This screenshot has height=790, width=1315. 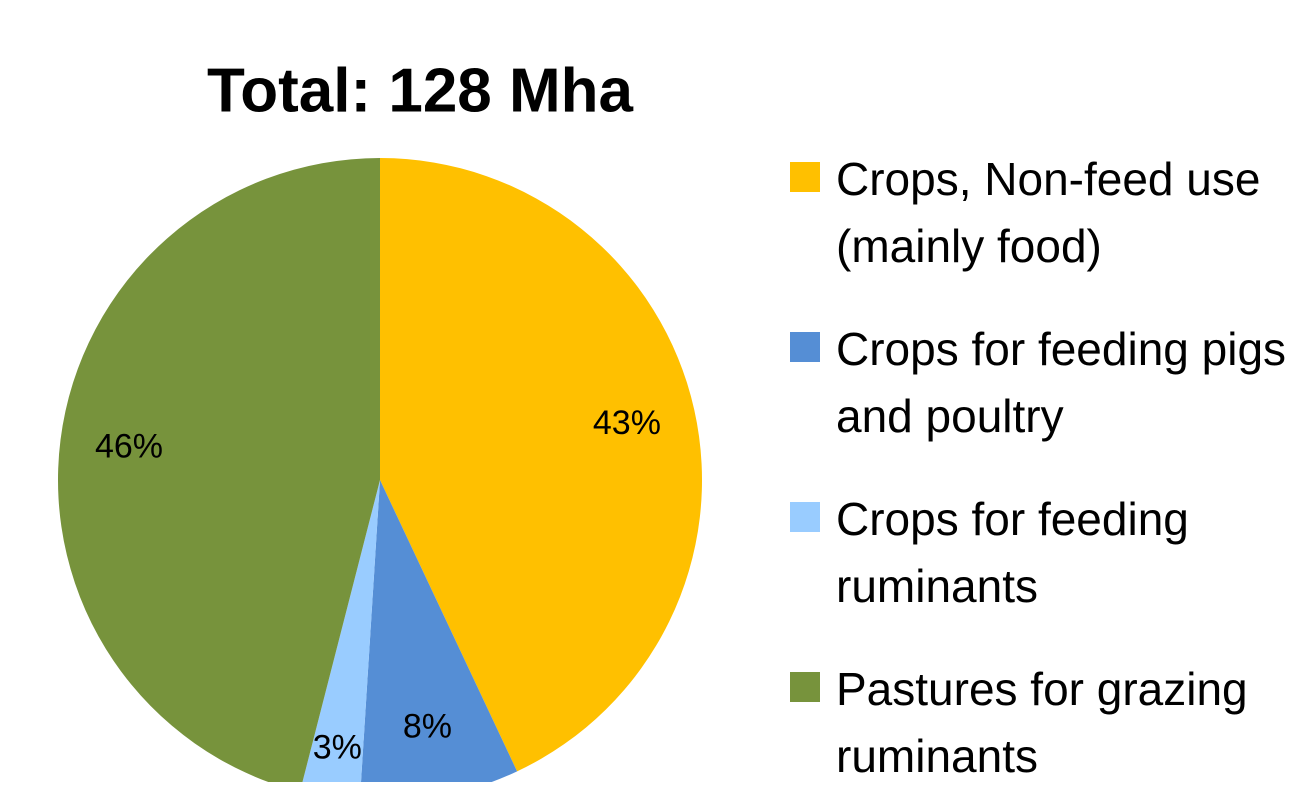 I want to click on legend-label: Crops, Non-feed use (mainly food), so click(x=1048, y=212).